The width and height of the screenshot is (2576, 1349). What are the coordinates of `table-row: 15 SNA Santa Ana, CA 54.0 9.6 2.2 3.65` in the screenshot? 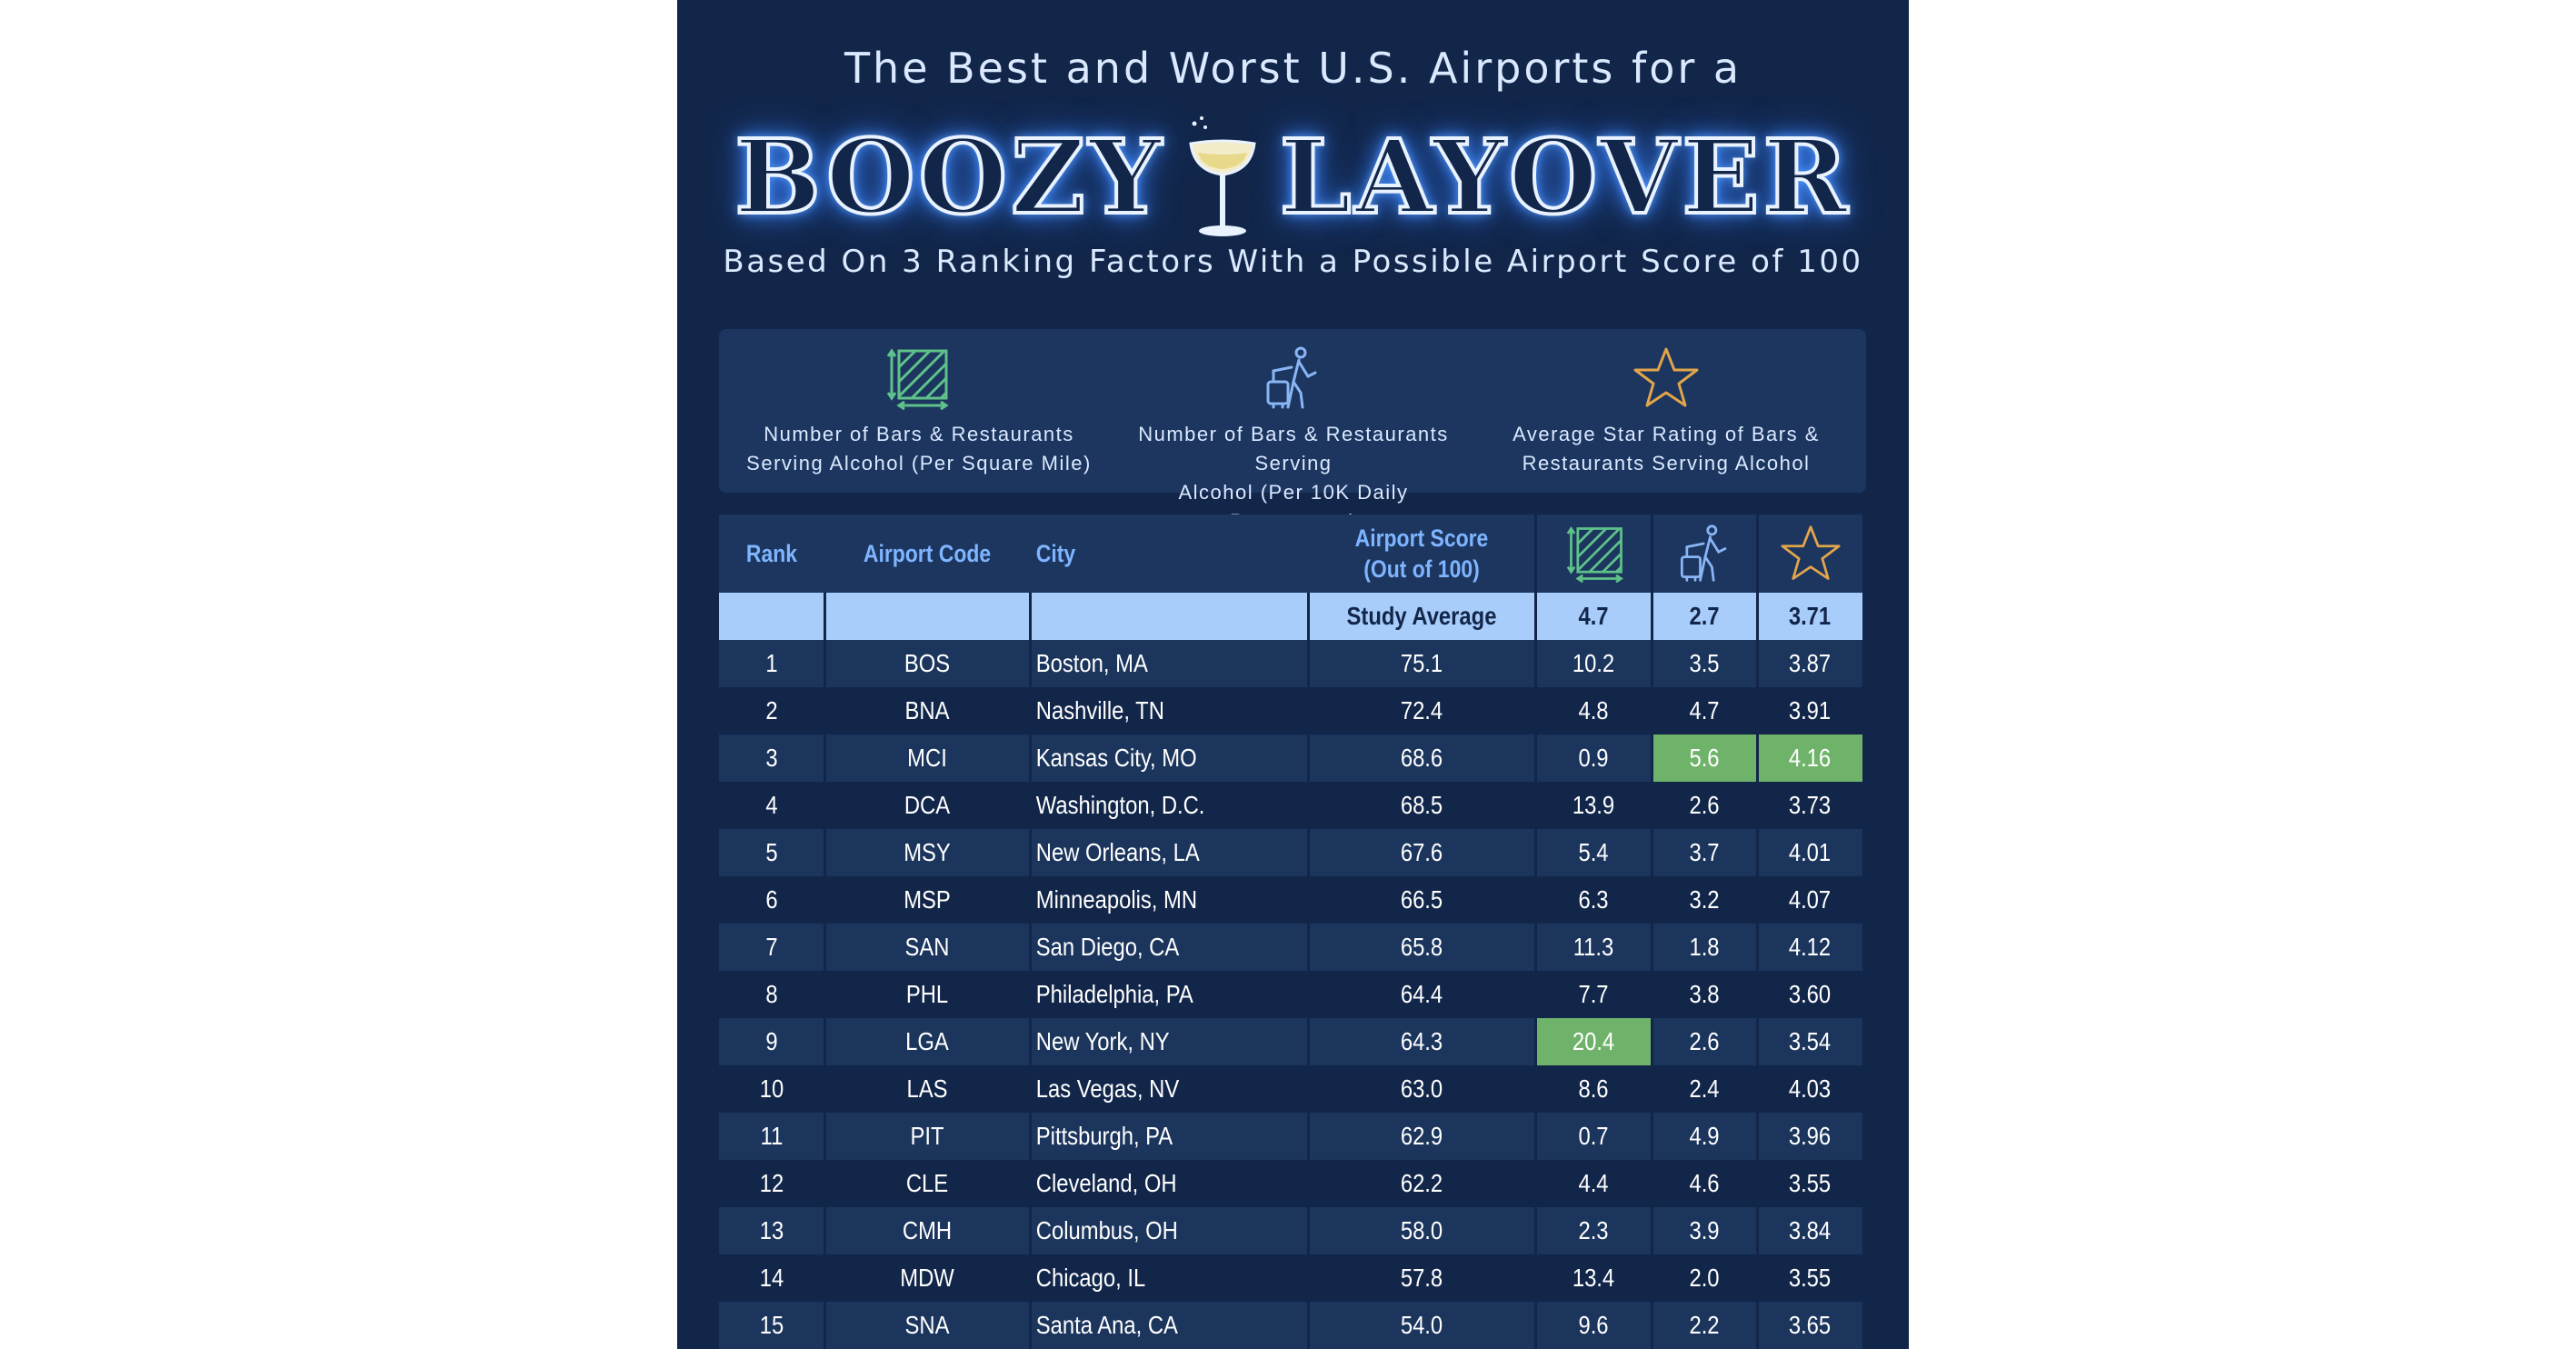 It's located at (1290, 1325).